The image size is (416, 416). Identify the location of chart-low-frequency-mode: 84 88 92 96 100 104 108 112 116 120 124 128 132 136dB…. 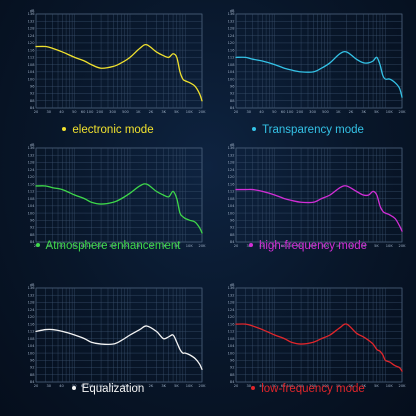
(317, 335).